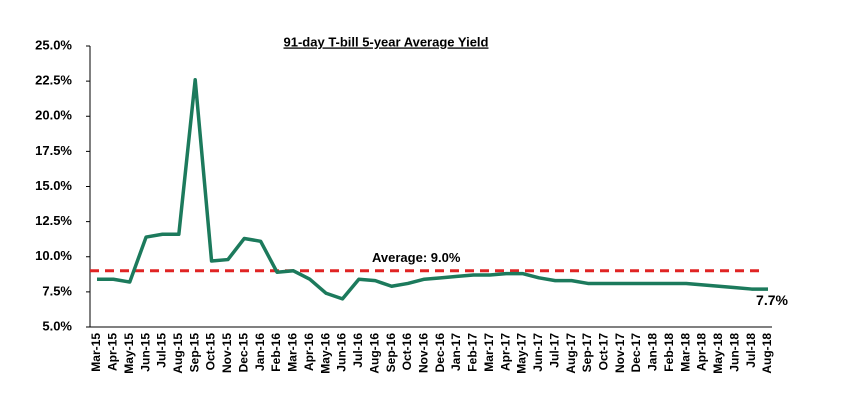 Image resolution: width=854 pixels, height=420 pixels. What do you see at coordinates (293, 352) in the screenshot?
I see `x-tick-label: Mar-16` at bounding box center [293, 352].